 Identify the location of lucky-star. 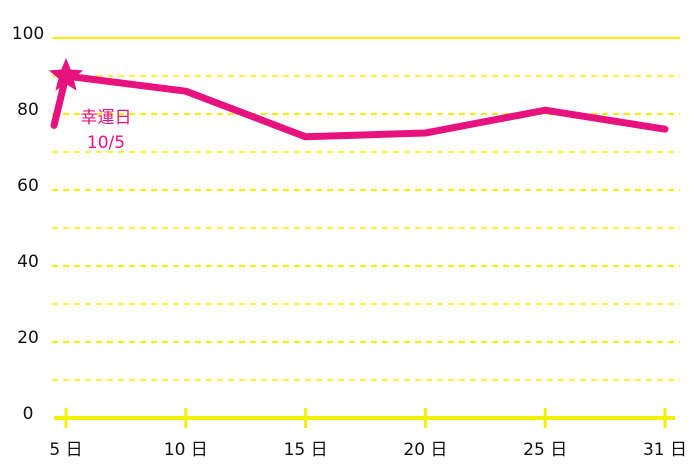
(66, 74).